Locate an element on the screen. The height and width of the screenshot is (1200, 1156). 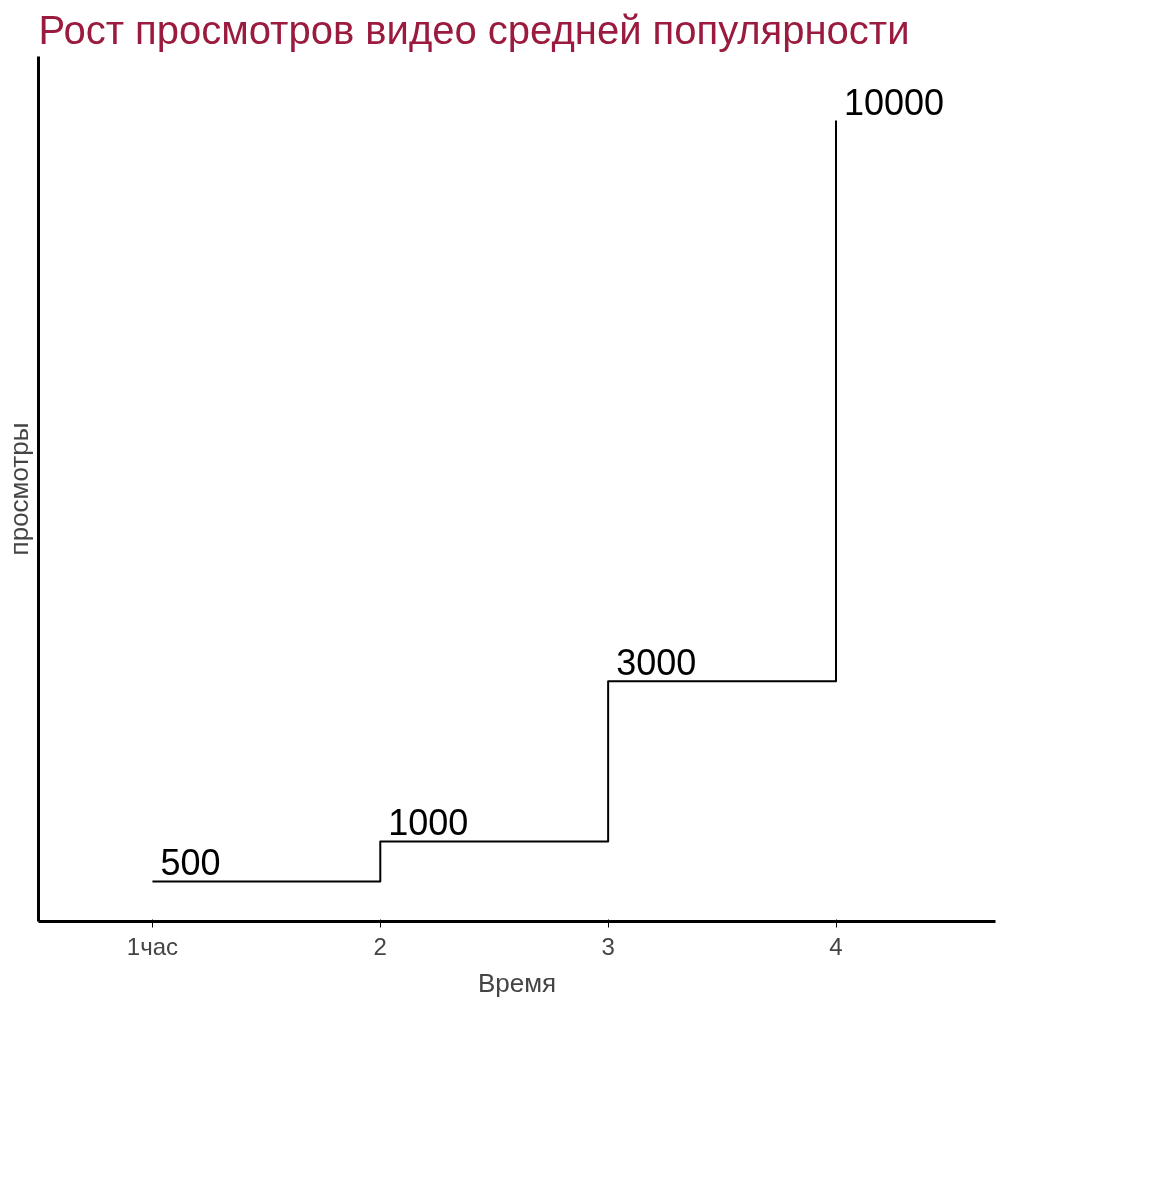
data-label: 500 is located at coordinates (190, 863).